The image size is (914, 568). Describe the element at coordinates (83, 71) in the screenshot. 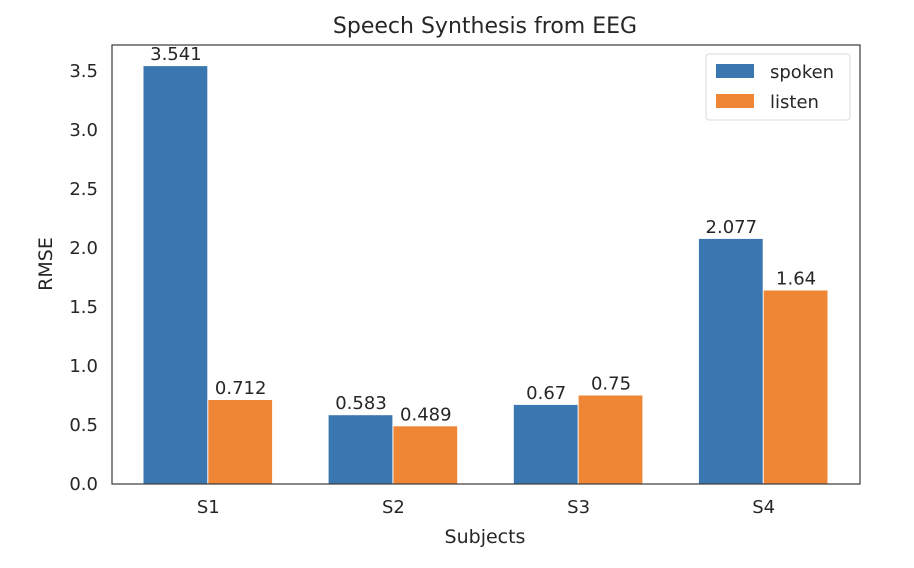

I see `y-tick-label: 3.5` at that location.